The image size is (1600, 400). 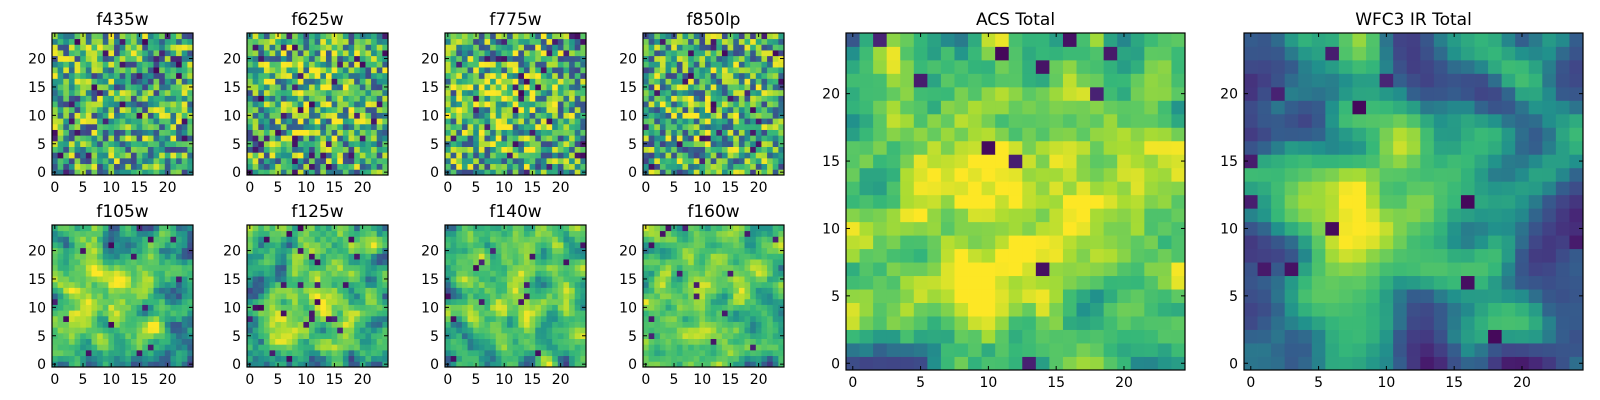 I want to click on x-tick-label: 0, so click(x=447, y=188).